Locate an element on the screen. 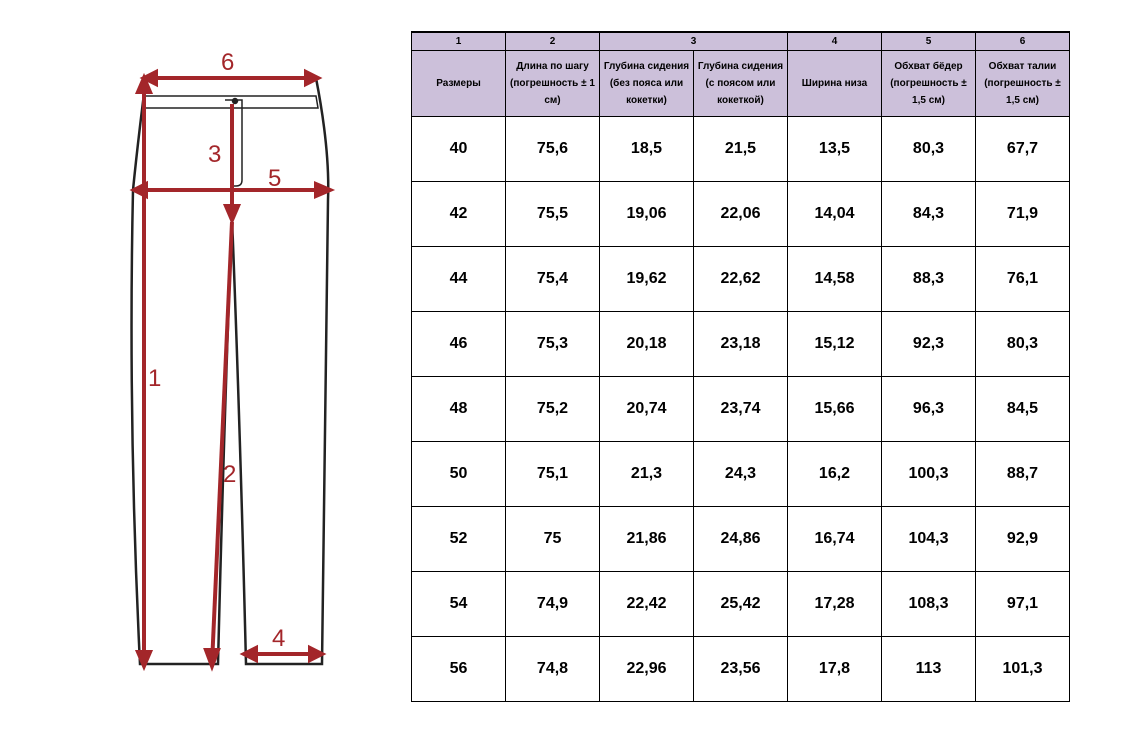 The height and width of the screenshot is (734, 1138). table-cell: 44 is located at coordinates (458, 279).